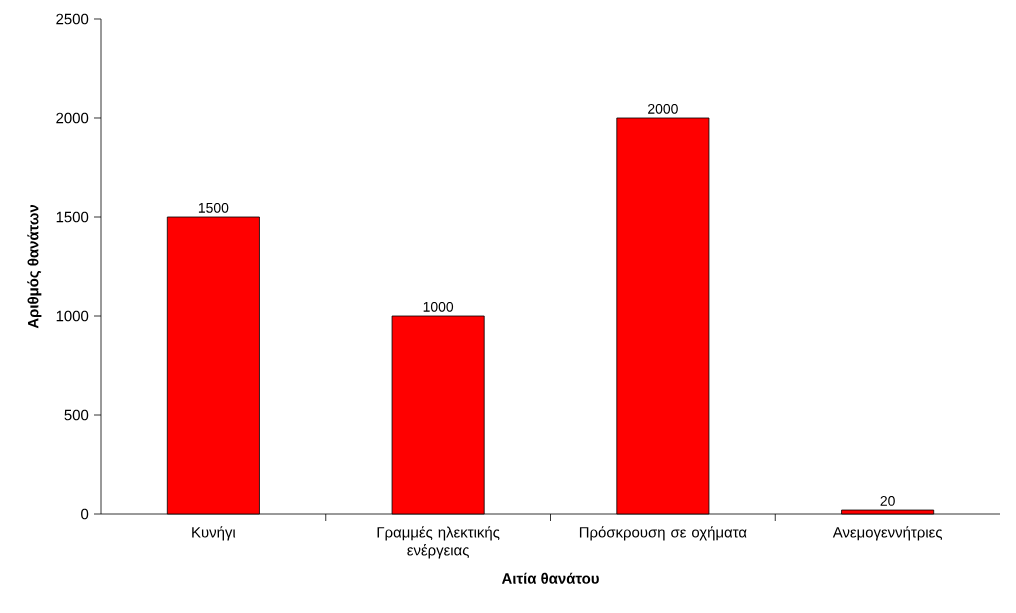  I want to click on data-label: 1000, so click(438, 306).